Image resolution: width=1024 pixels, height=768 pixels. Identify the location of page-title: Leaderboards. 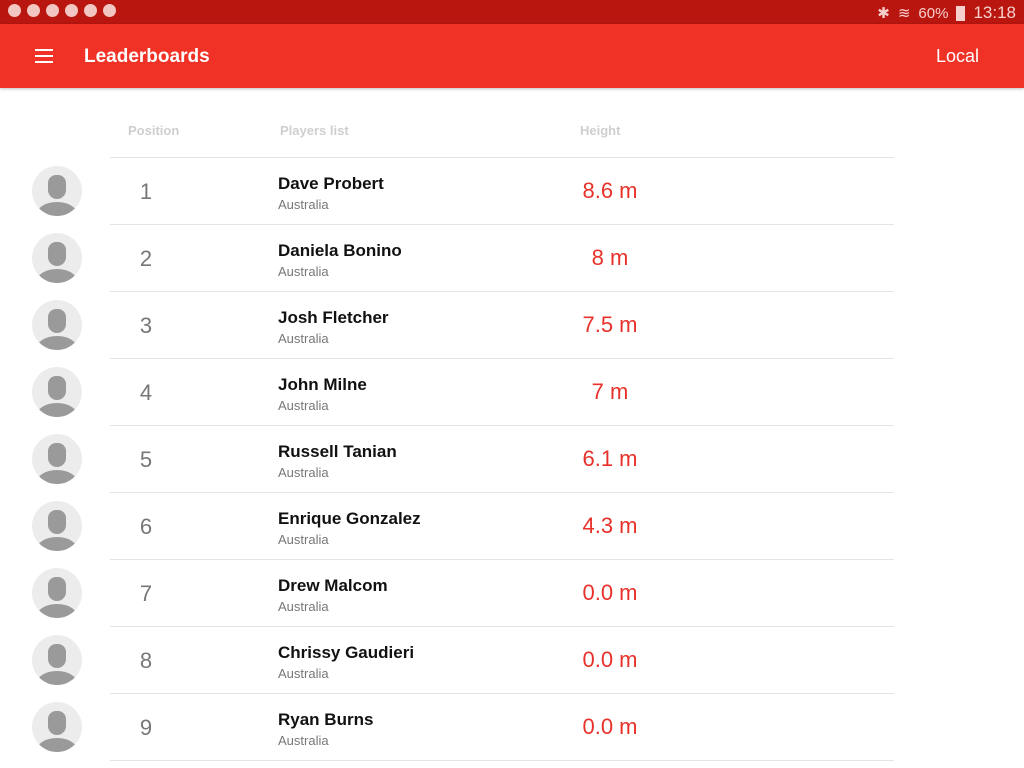
(147, 56).